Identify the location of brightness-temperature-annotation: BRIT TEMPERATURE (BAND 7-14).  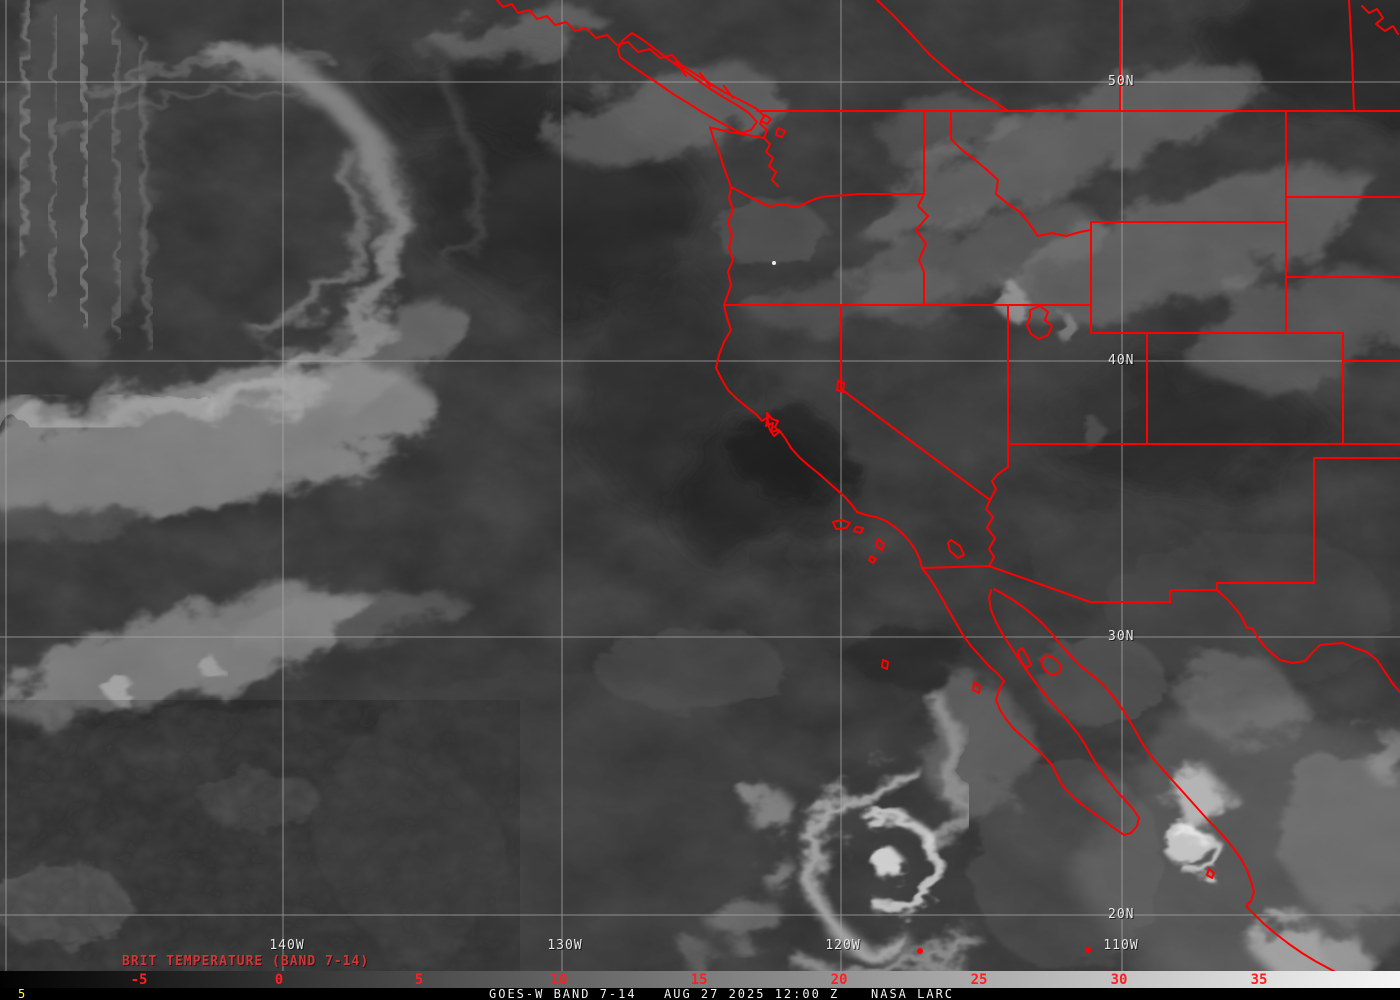
(246, 961).